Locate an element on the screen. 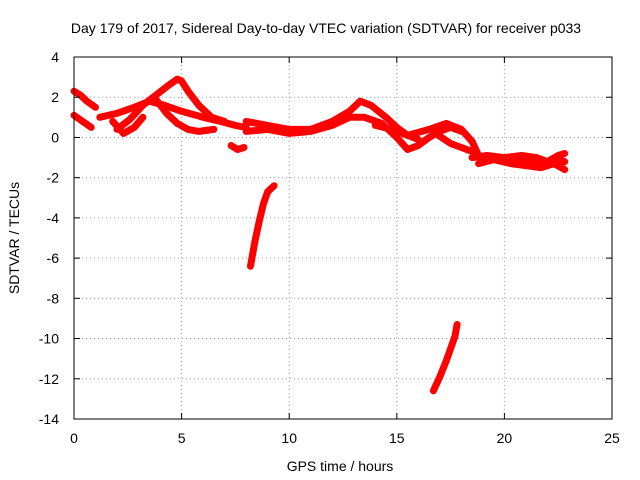  x-tick-label: 25 is located at coordinates (612, 438).